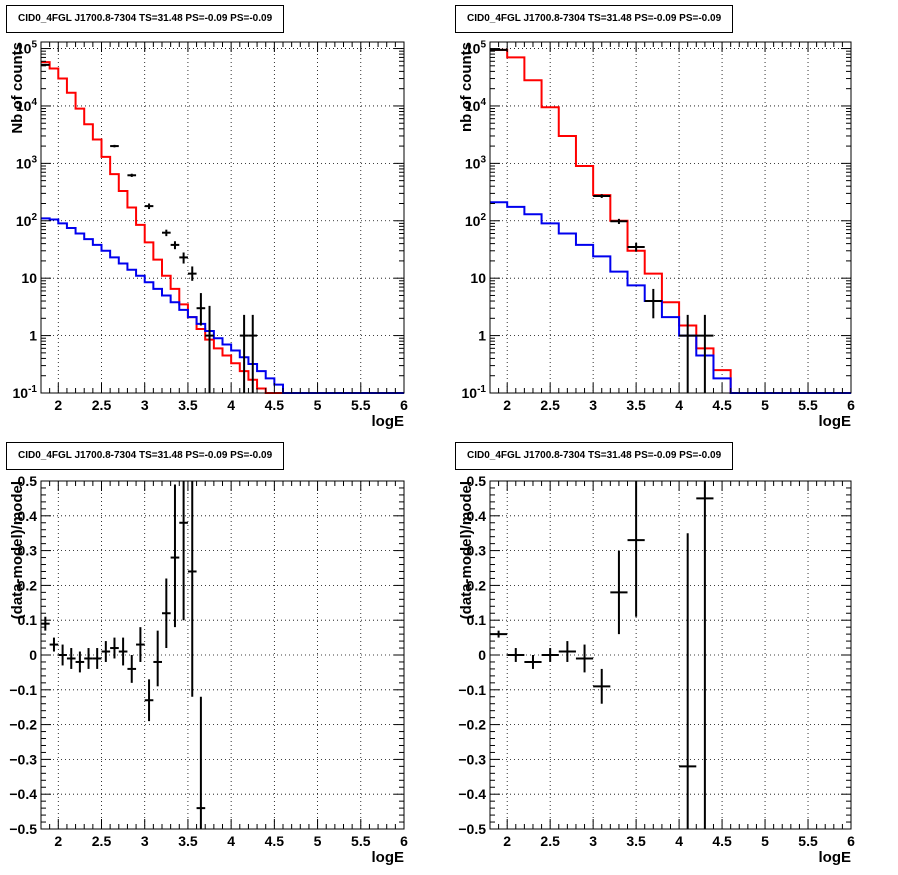 The width and height of the screenshot is (898, 875). Describe the element at coordinates (472, 725) in the screenshot. I see `y-tick-label: −0.2` at that location.